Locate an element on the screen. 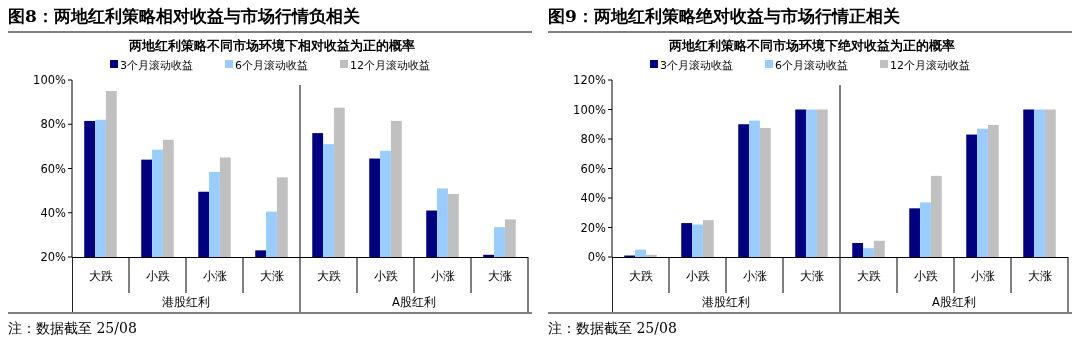 This screenshot has width=1080, height=342. y-tick-label: 0% is located at coordinates (597, 257).